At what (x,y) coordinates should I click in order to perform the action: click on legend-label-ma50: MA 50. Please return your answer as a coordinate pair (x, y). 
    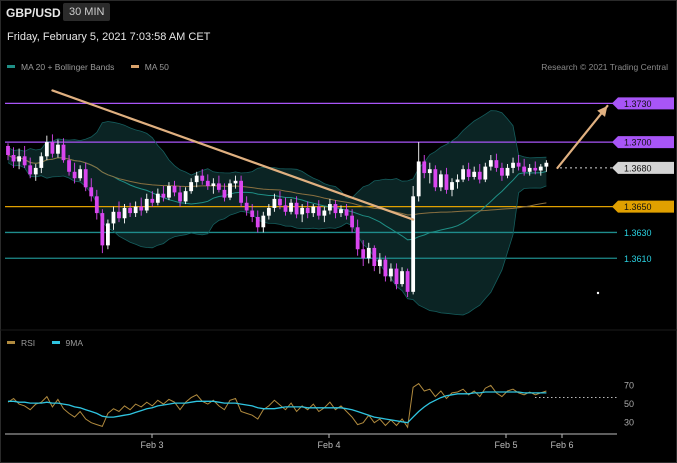
    Looking at the image, I should click on (156, 67).